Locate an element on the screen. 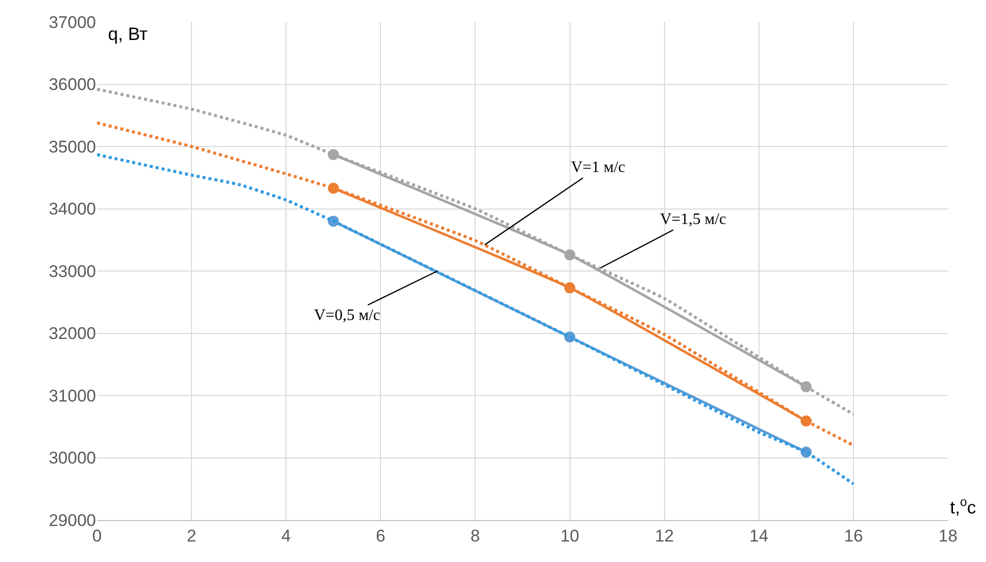  annotation: V=1 м/с is located at coordinates (598, 167).